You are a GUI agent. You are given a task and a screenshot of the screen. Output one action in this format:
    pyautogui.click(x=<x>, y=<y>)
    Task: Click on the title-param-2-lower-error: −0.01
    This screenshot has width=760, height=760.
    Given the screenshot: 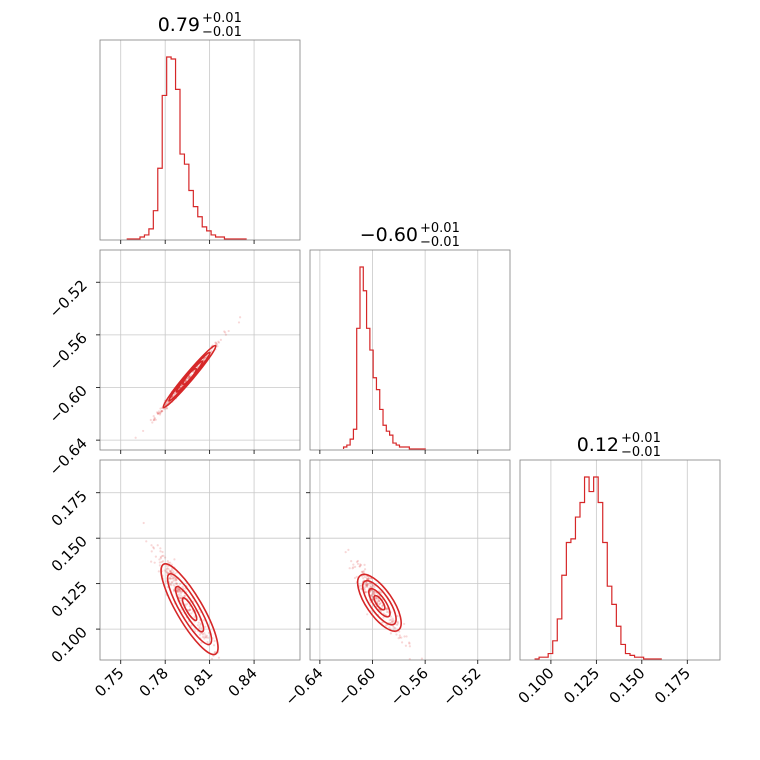 What is the action you would take?
    pyautogui.click(x=641, y=452)
    